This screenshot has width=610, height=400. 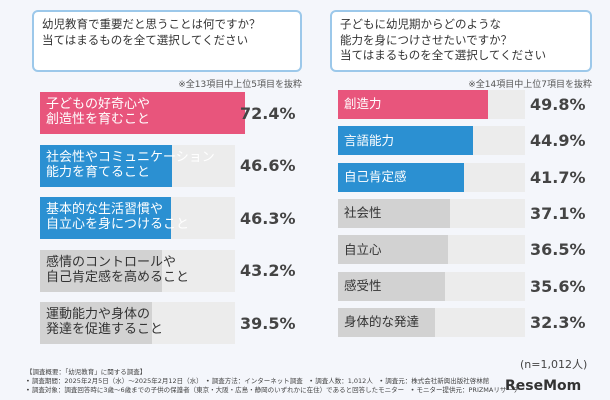 I want to click on value-label: 35.6%, so click(x=558, y=286).